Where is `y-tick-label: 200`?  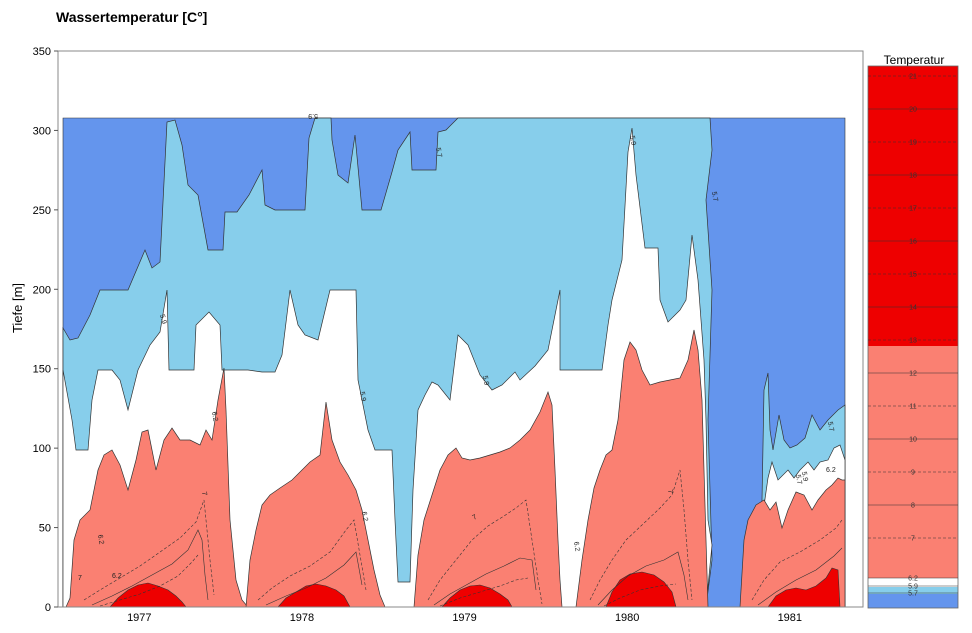 y-tick-label: 200 is located at coordinates (42, 290).